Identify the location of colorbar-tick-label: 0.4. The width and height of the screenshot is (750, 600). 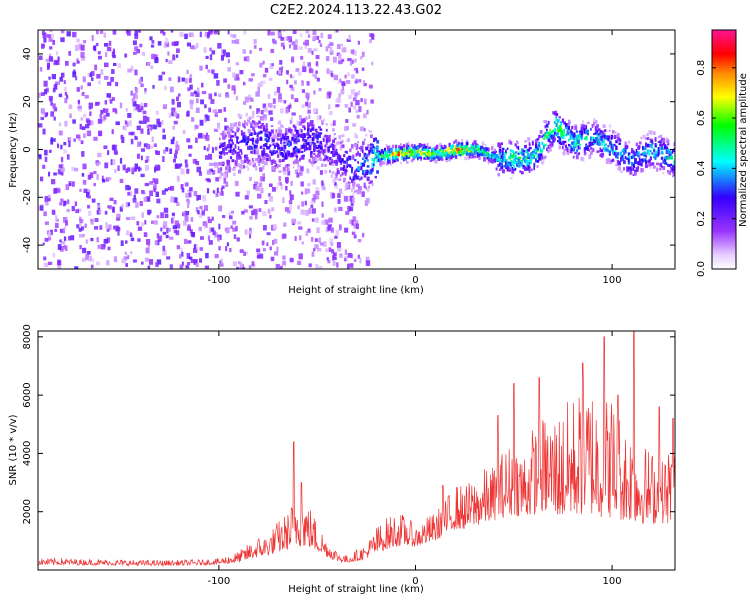
(701, 168).